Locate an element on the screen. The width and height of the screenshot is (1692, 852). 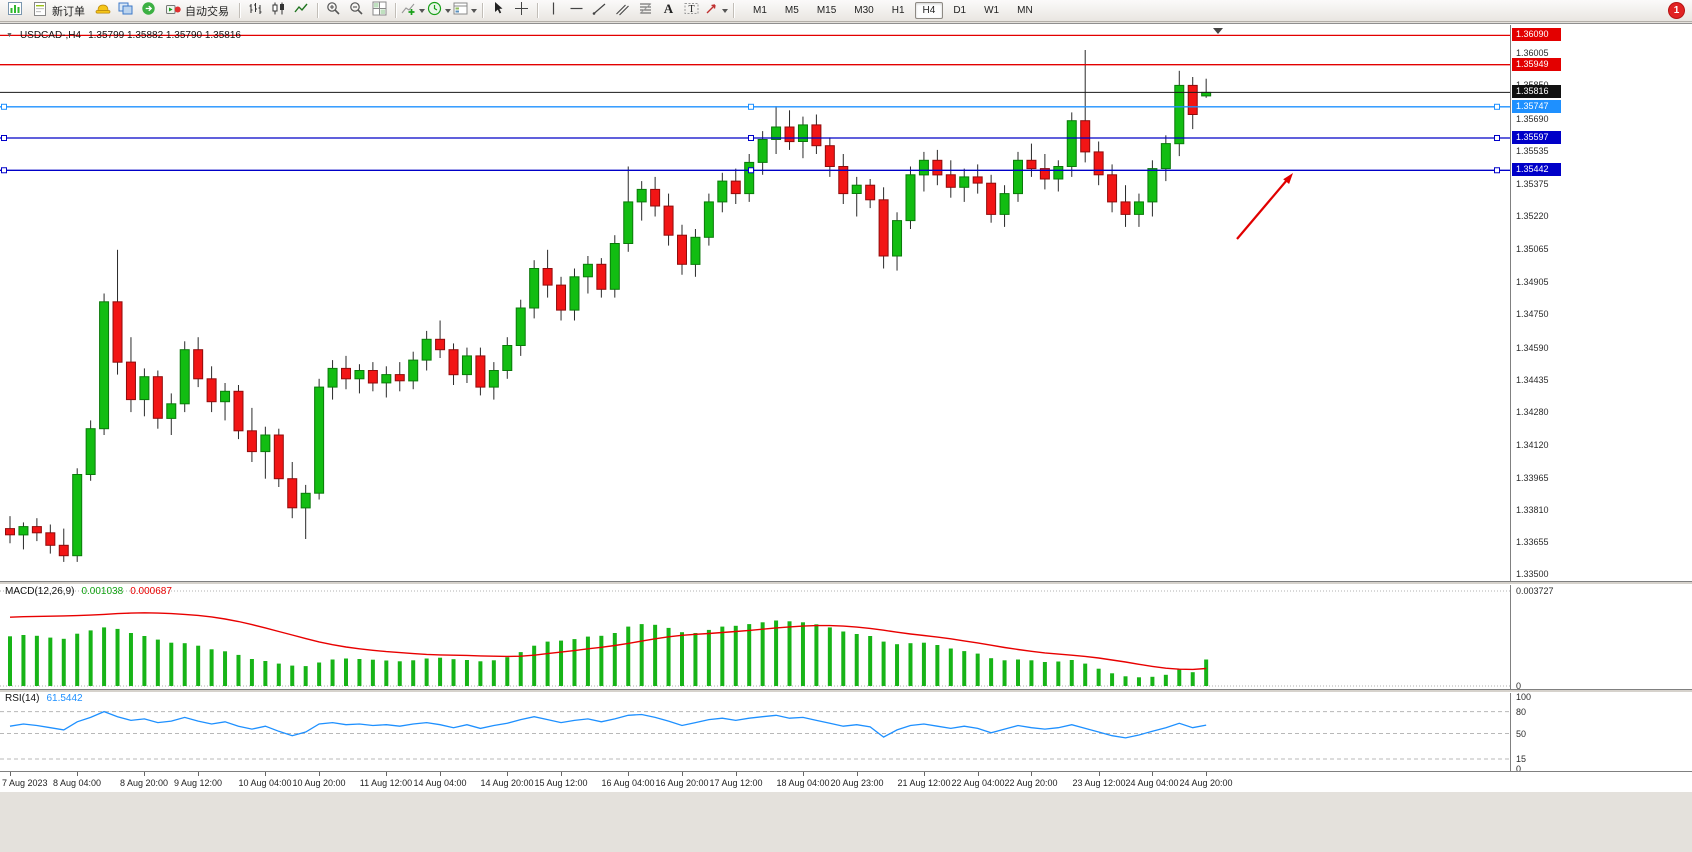
rsi-axis-label: 15 is located at coordinates (1521, 759).